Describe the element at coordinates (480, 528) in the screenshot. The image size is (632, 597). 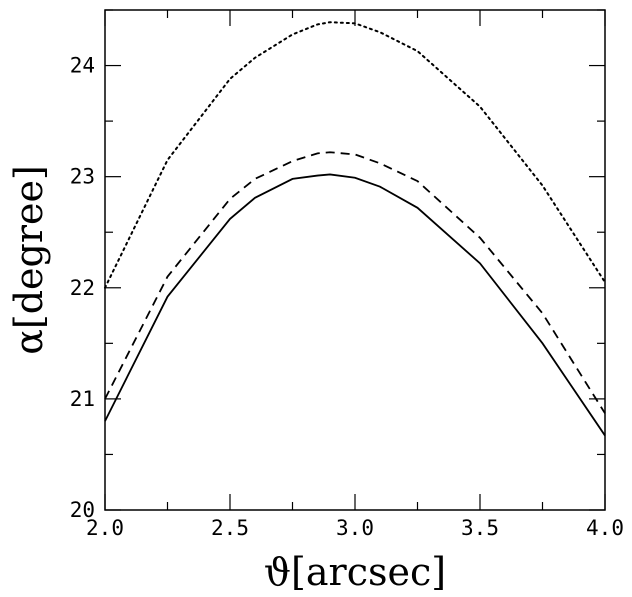
I see `x-tick-label: 3.5` at that location.